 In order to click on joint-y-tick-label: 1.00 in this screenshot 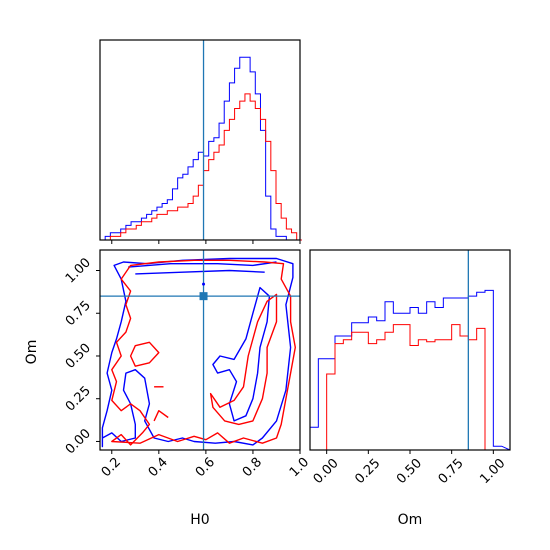, I will do `click(78, 270)`.